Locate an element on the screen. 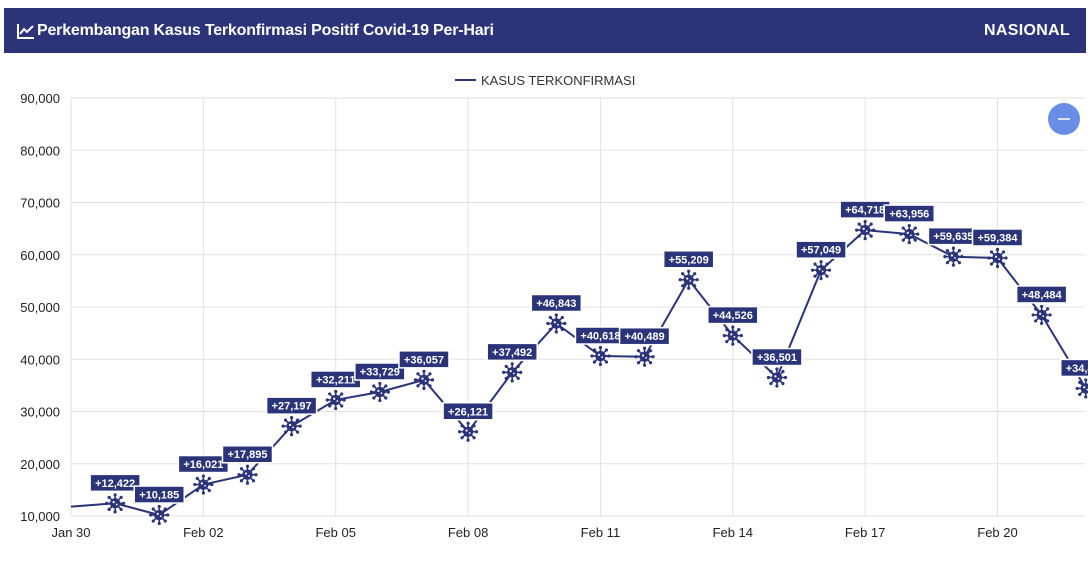 The image size is (1088, 562). data-label: +16,021 is located at coordinates (203, 464).